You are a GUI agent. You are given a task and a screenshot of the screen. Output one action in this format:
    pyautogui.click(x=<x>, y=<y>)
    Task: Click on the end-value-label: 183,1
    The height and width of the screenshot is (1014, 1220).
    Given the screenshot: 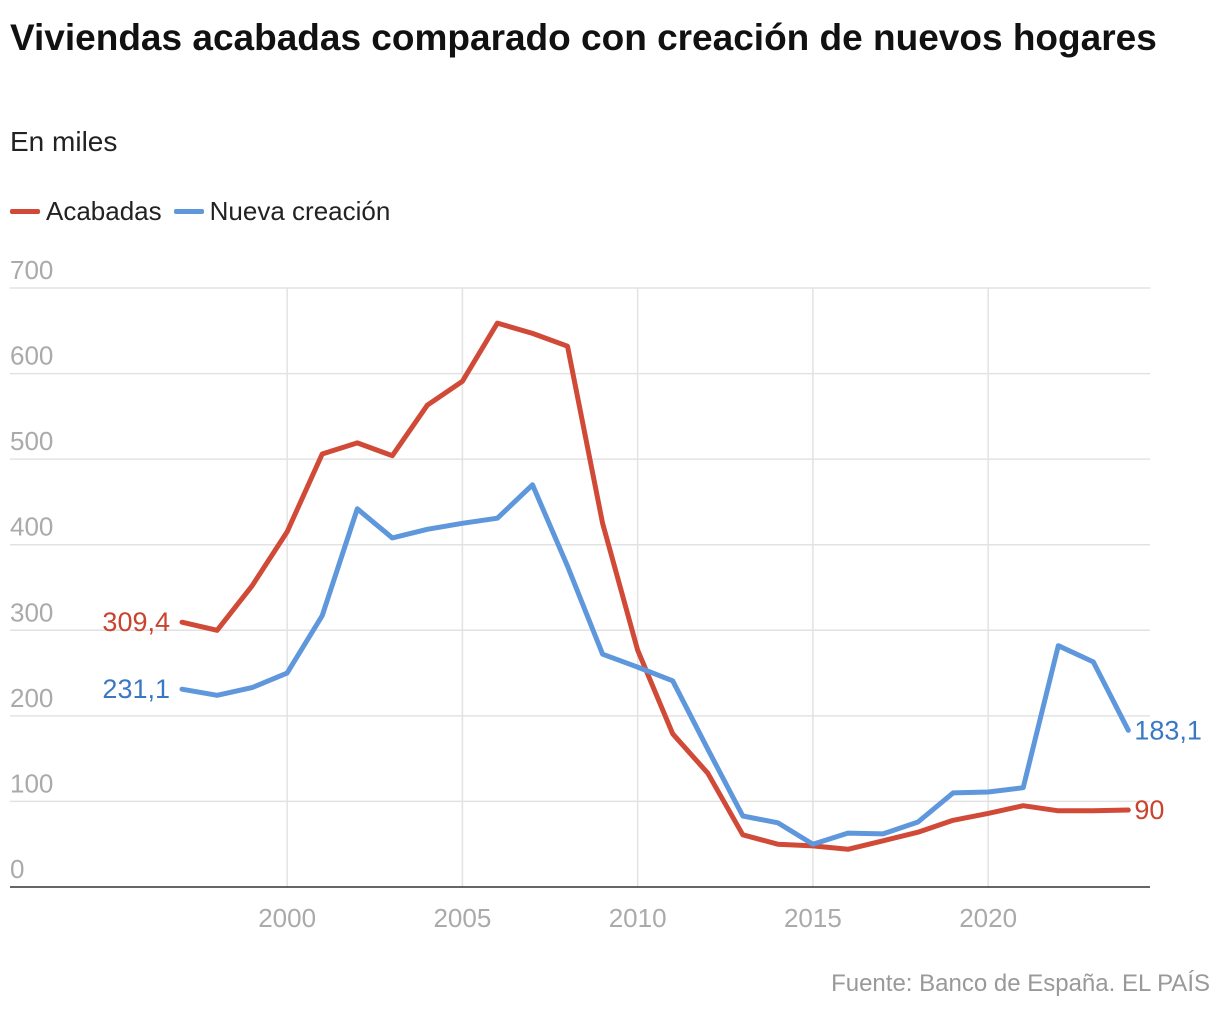 What is the action you would take?
    pyautogui.click(x=1168, y=730)
    